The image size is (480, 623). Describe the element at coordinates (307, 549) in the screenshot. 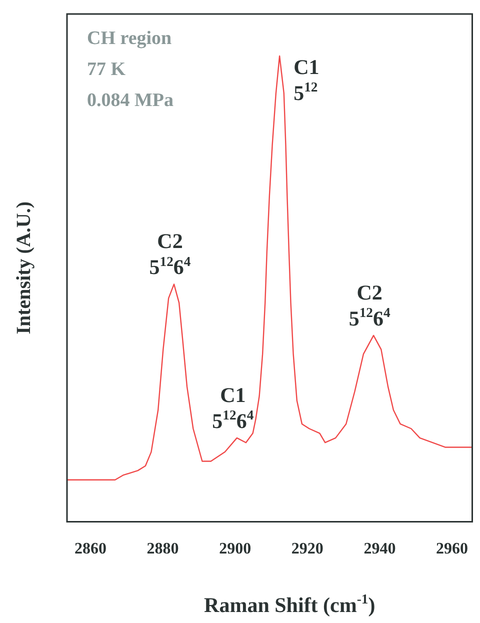

I see `x-tick-label: 2920` at that location.